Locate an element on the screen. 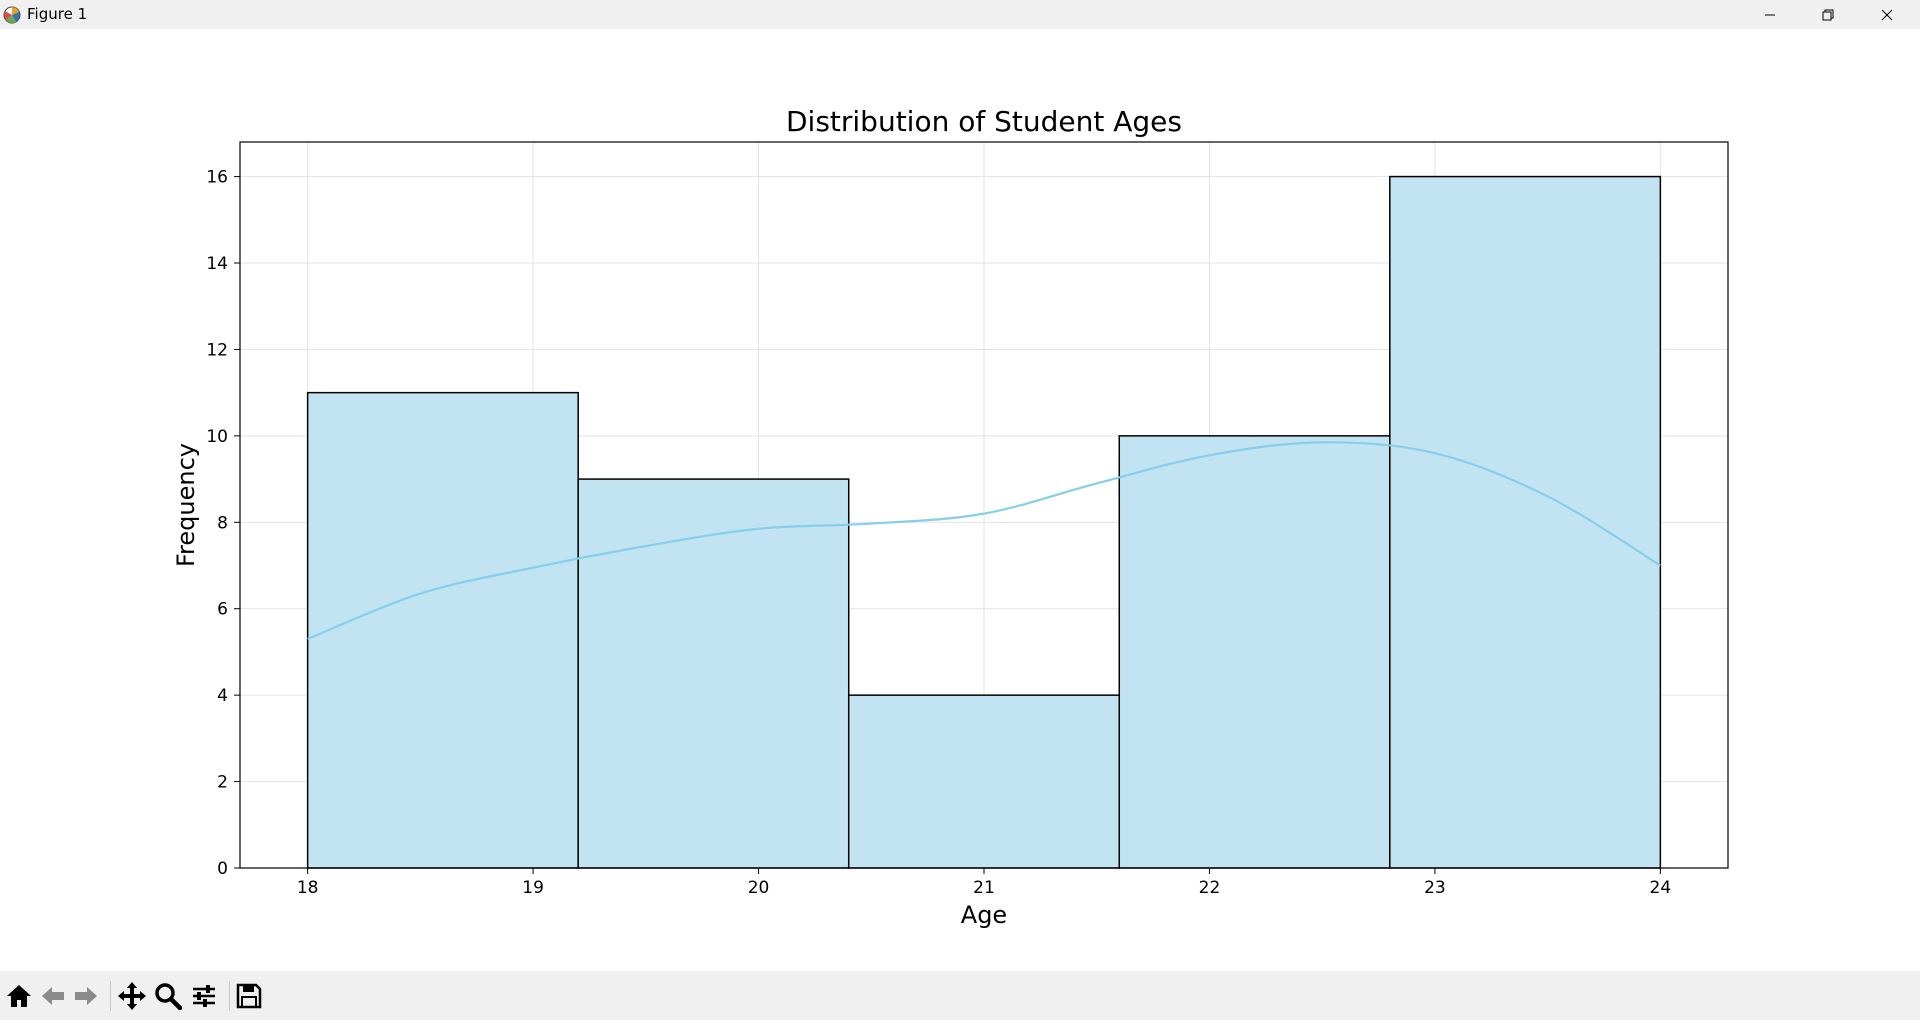 The image size is (1920, 1020). restore-icon is located at coordinates (1828, 14).